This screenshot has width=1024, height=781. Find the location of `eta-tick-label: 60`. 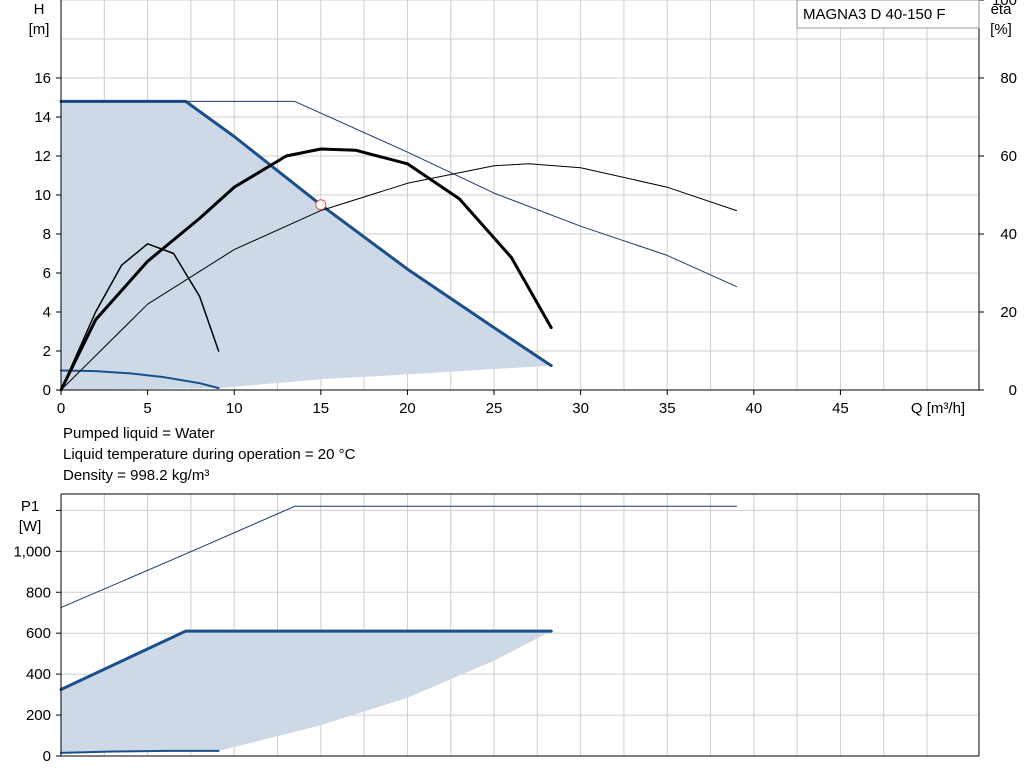

eta-tick-label: 60 is located at coordinates (1008, 156).